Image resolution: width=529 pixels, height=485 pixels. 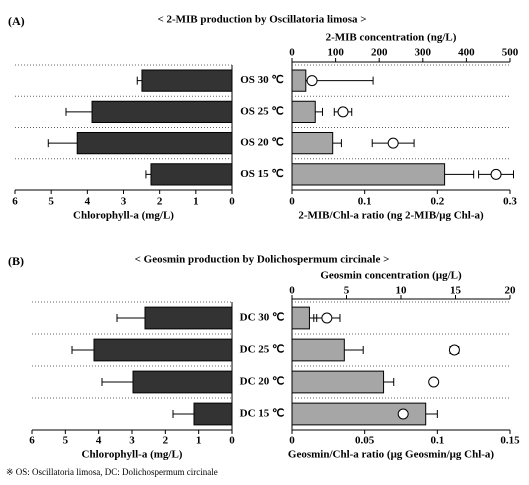 I want to click on x-tick-label: 0.05, so click(x=365, y=441).